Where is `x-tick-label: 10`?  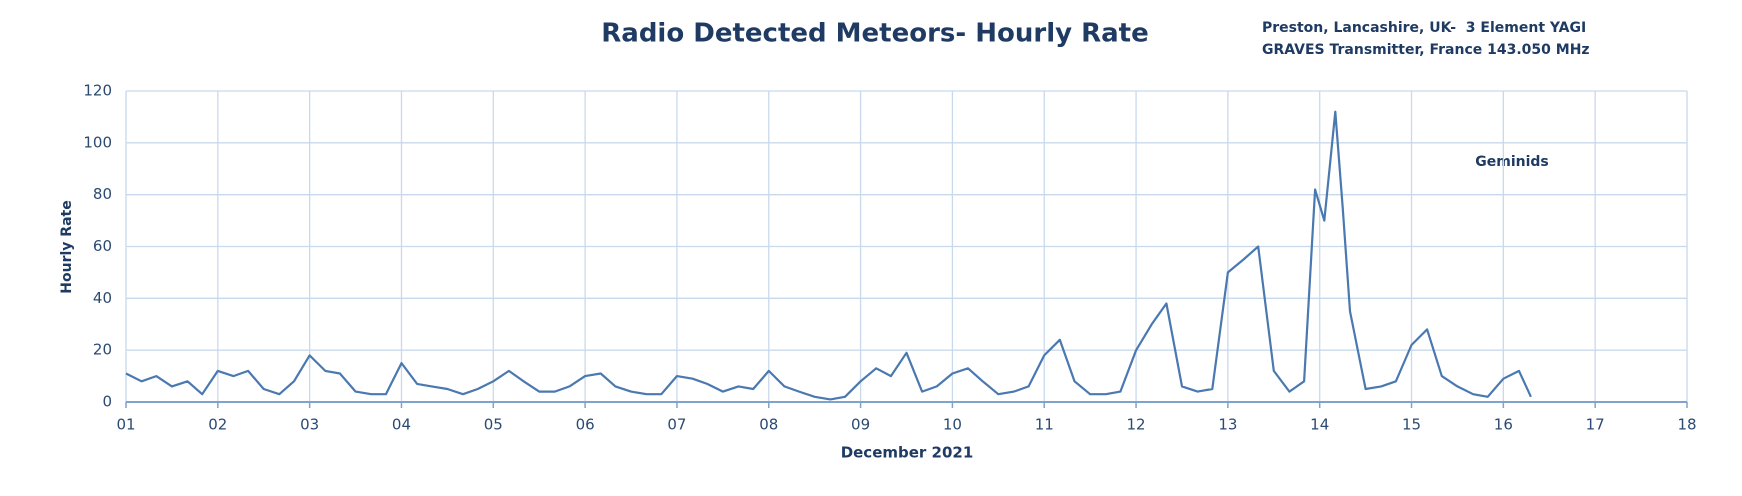
x-tick-label: 10 is located at coordinates (952, 425).